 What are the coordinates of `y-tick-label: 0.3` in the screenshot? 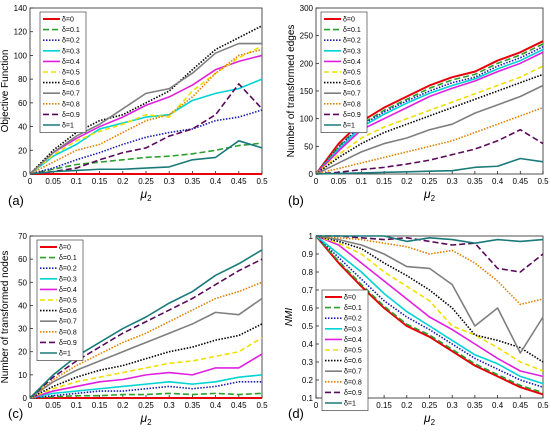 It's located at (308, 362).